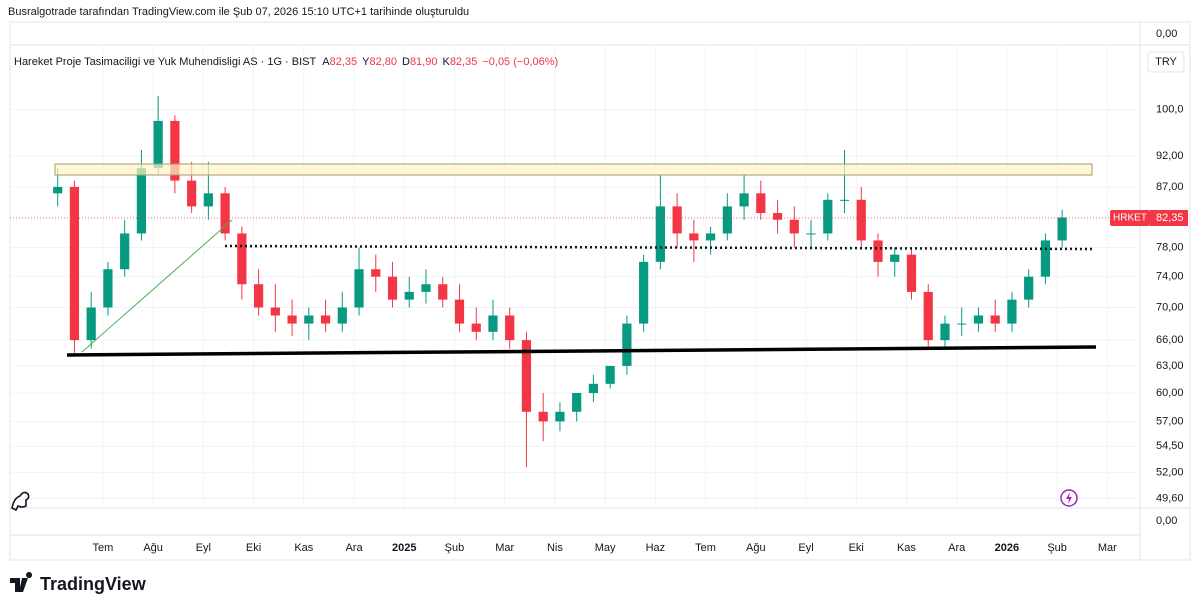 This screenshot has height=610, width=1200. What do you see at coordinates (153, 548) in the screenshot?
I see `x-tick-label: Ağu` at bounding box center [153, 548].